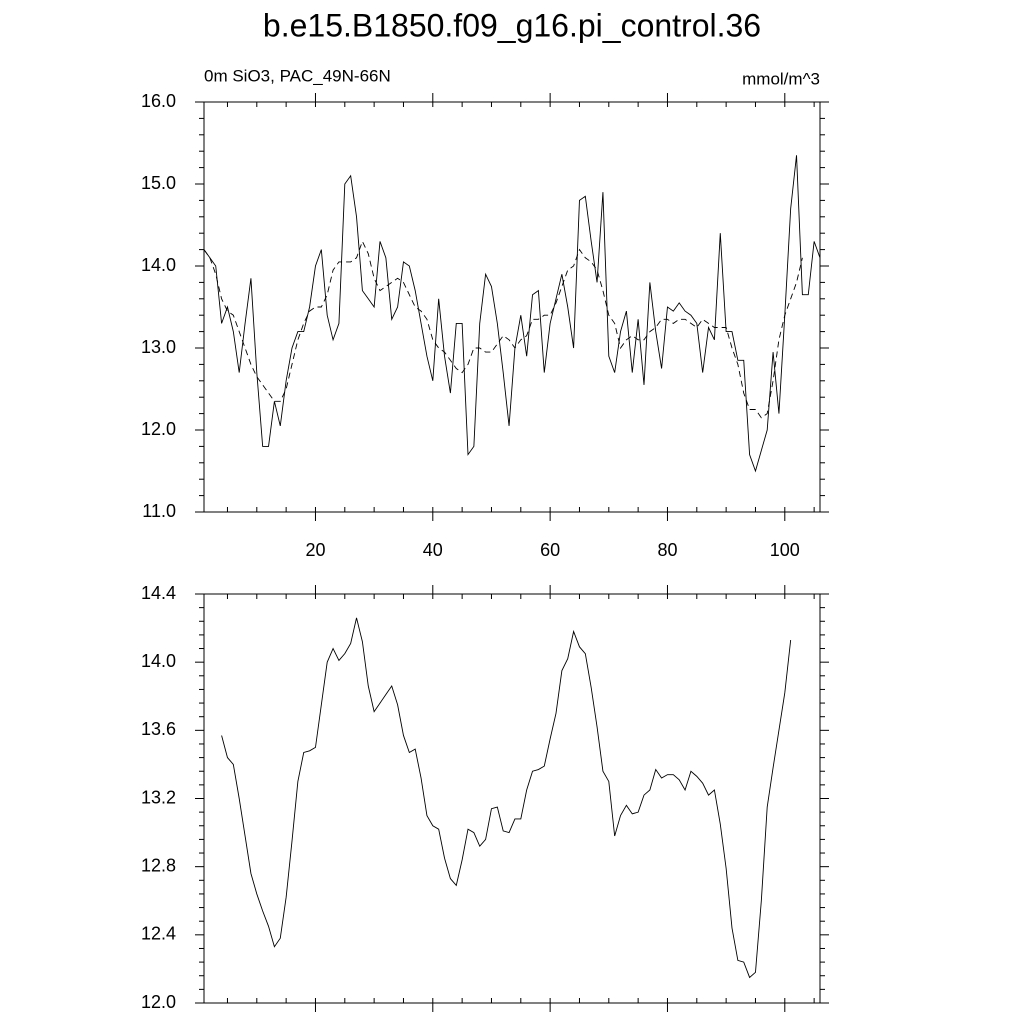 This screenshot has width=1024, height=1024. What do you see at coordinates (433, 550) in the screenshot?
I see `x-tick-label: 40` at bounding box center [433, 550].